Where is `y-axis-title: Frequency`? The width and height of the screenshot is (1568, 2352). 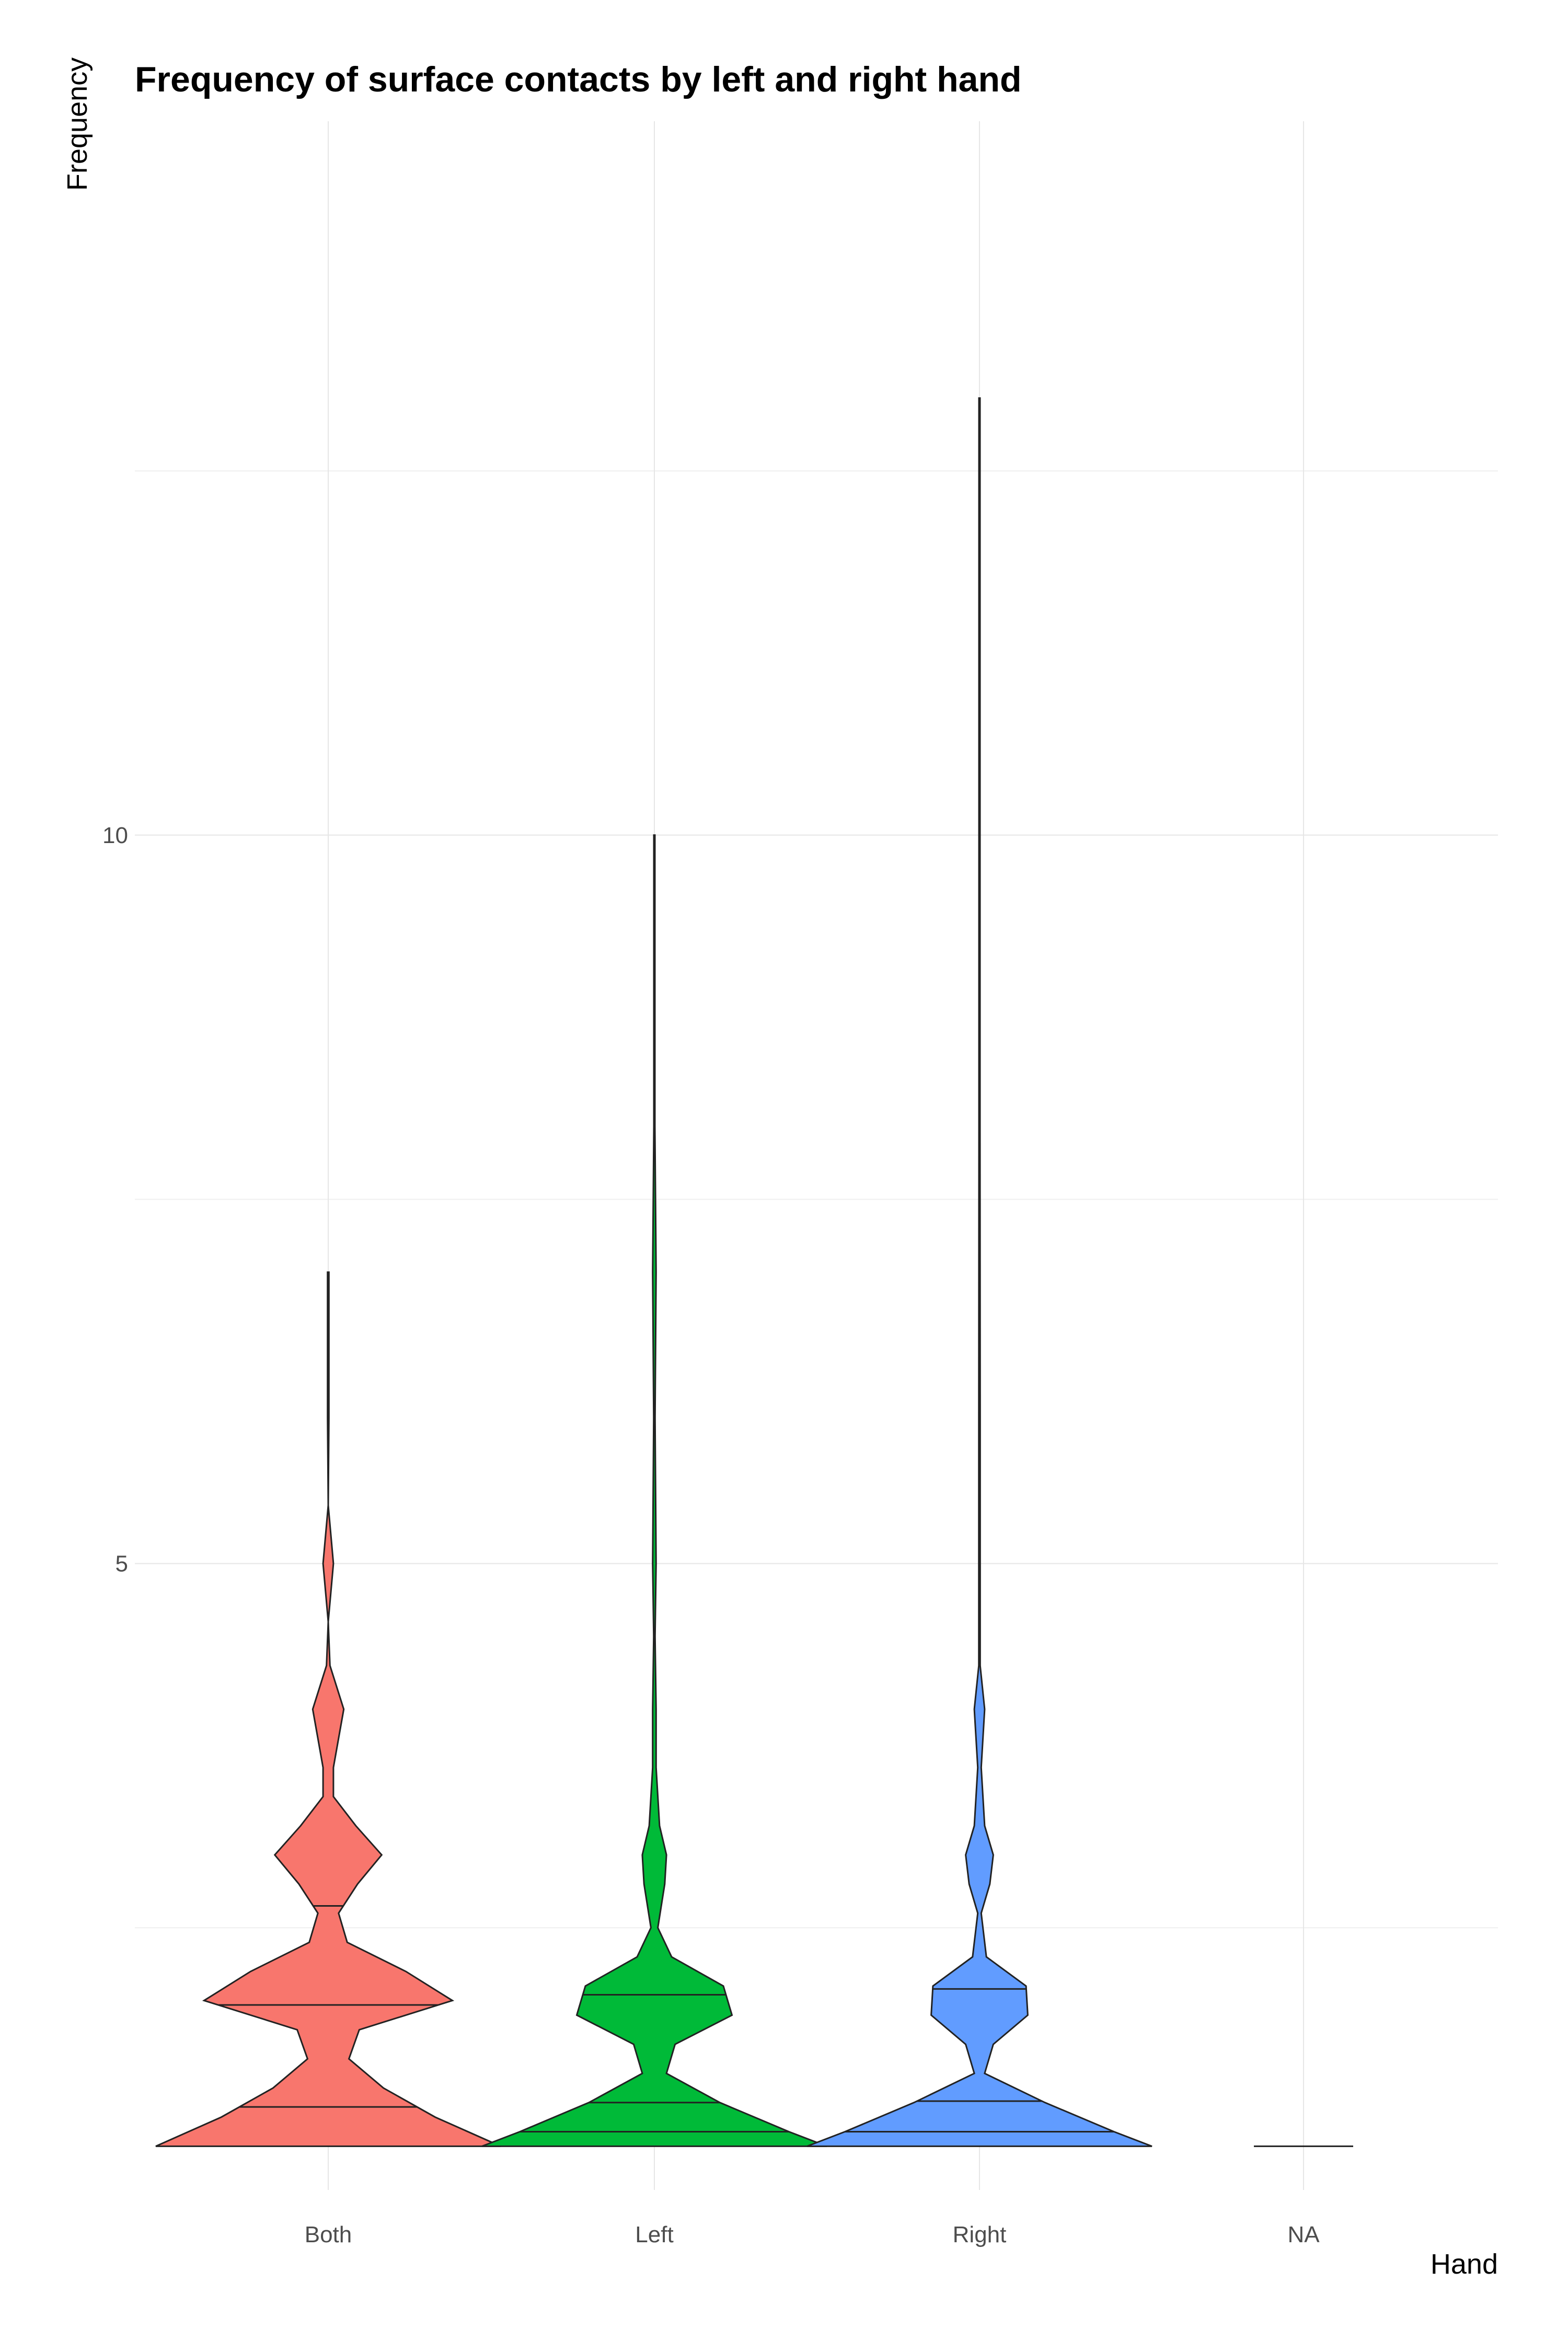
y-axis-title: Frequency is located at coordinates (77, 124).